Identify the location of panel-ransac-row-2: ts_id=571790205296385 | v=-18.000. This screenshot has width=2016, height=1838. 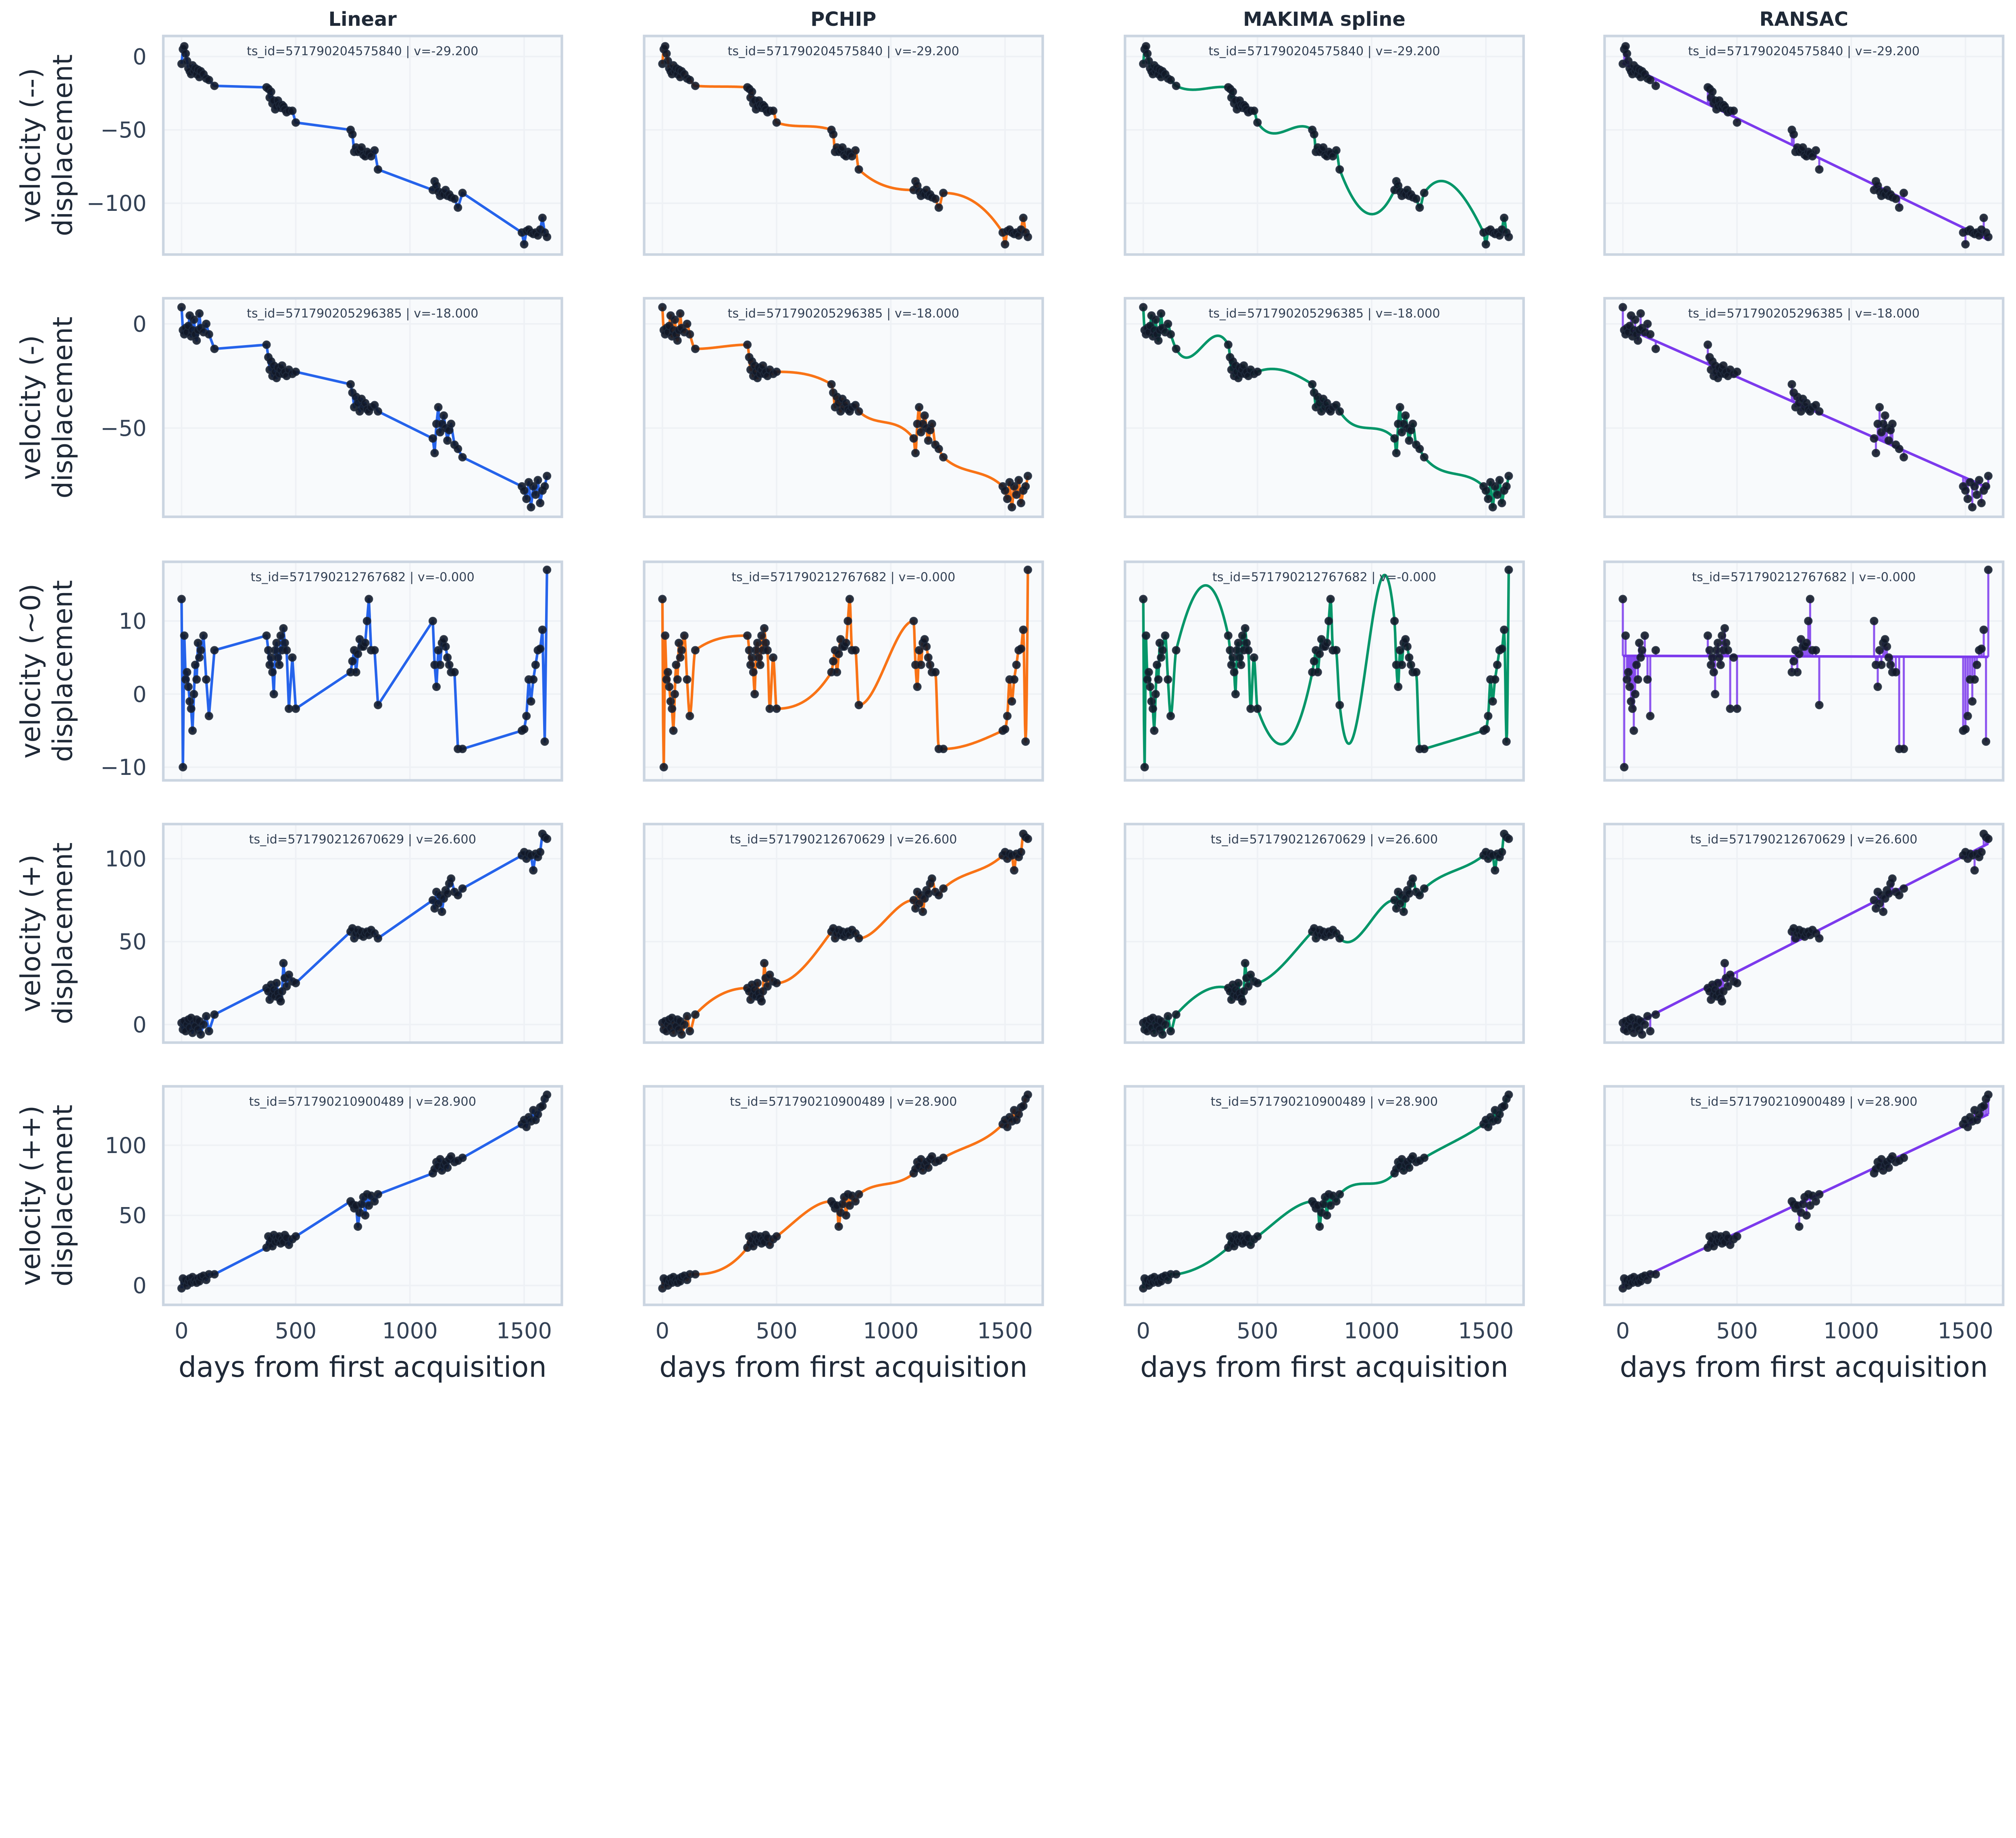
(1804, 407).